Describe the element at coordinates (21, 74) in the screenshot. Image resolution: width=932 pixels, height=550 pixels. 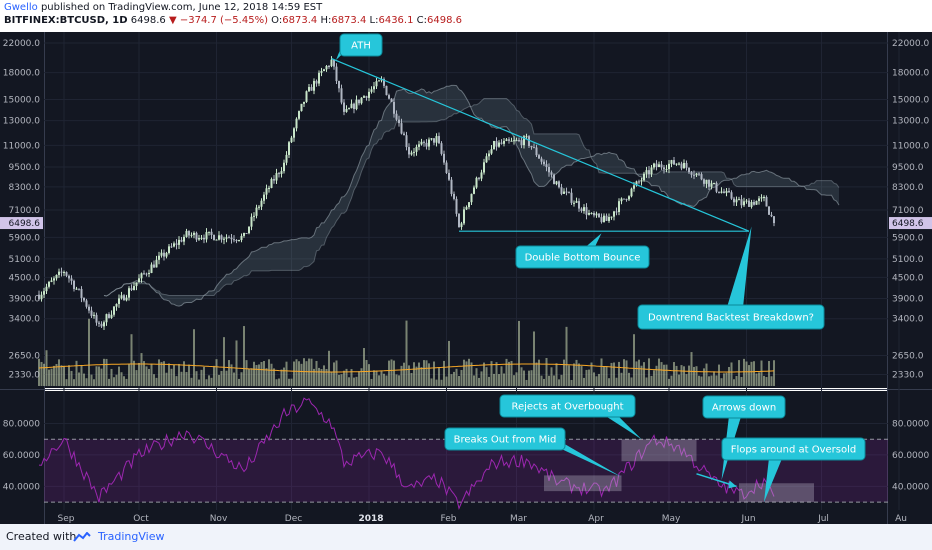
I see `price-tick-label-left: 18000.0` at that location.